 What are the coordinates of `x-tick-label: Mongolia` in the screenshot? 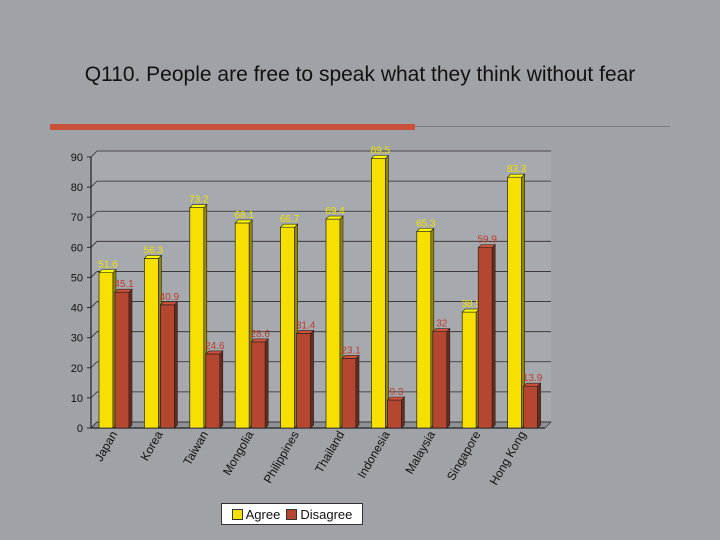 It's located at (238, 452).